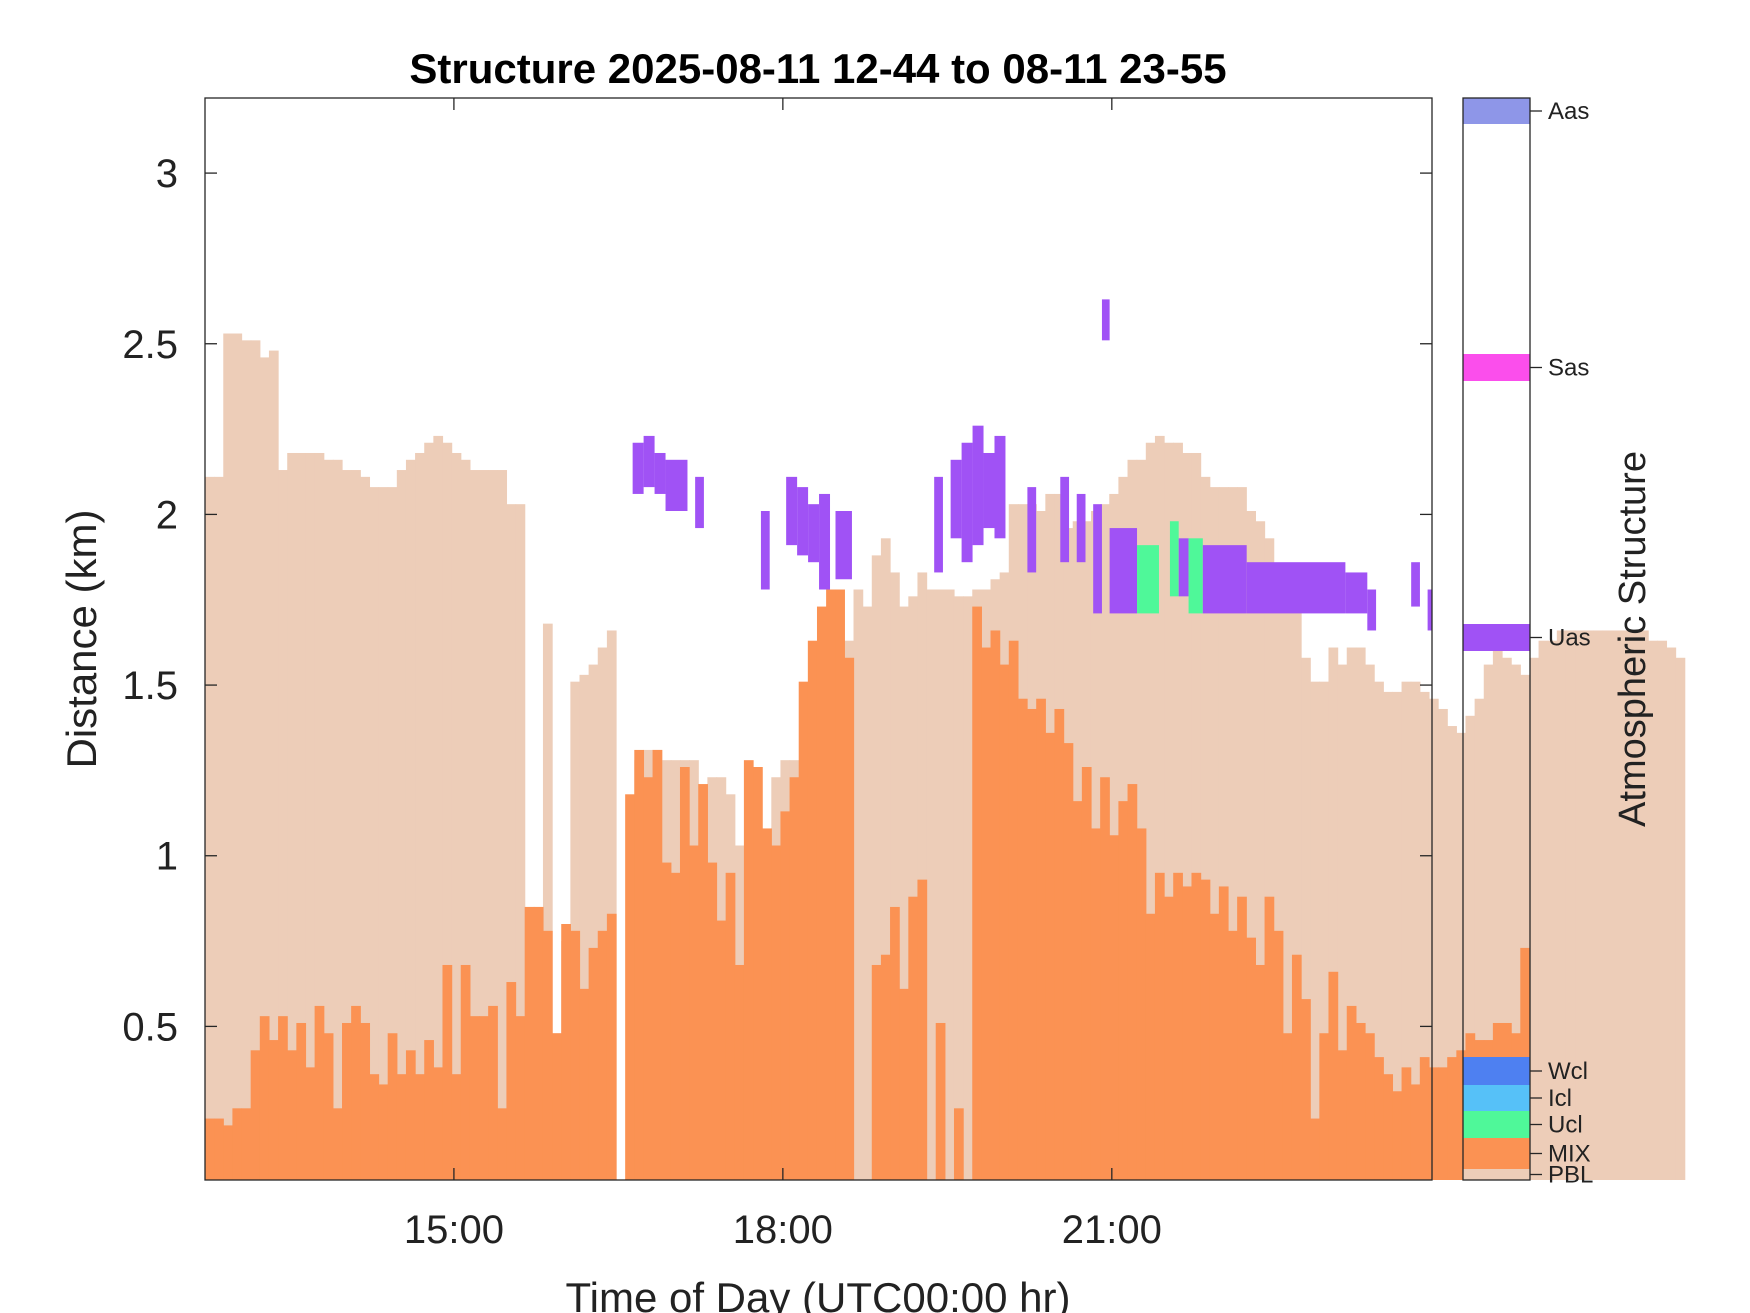  What do you see at coordinates (167, 857) in the screenshot?
I see `y-tick-label: 1` at bounding box center [167, 857].